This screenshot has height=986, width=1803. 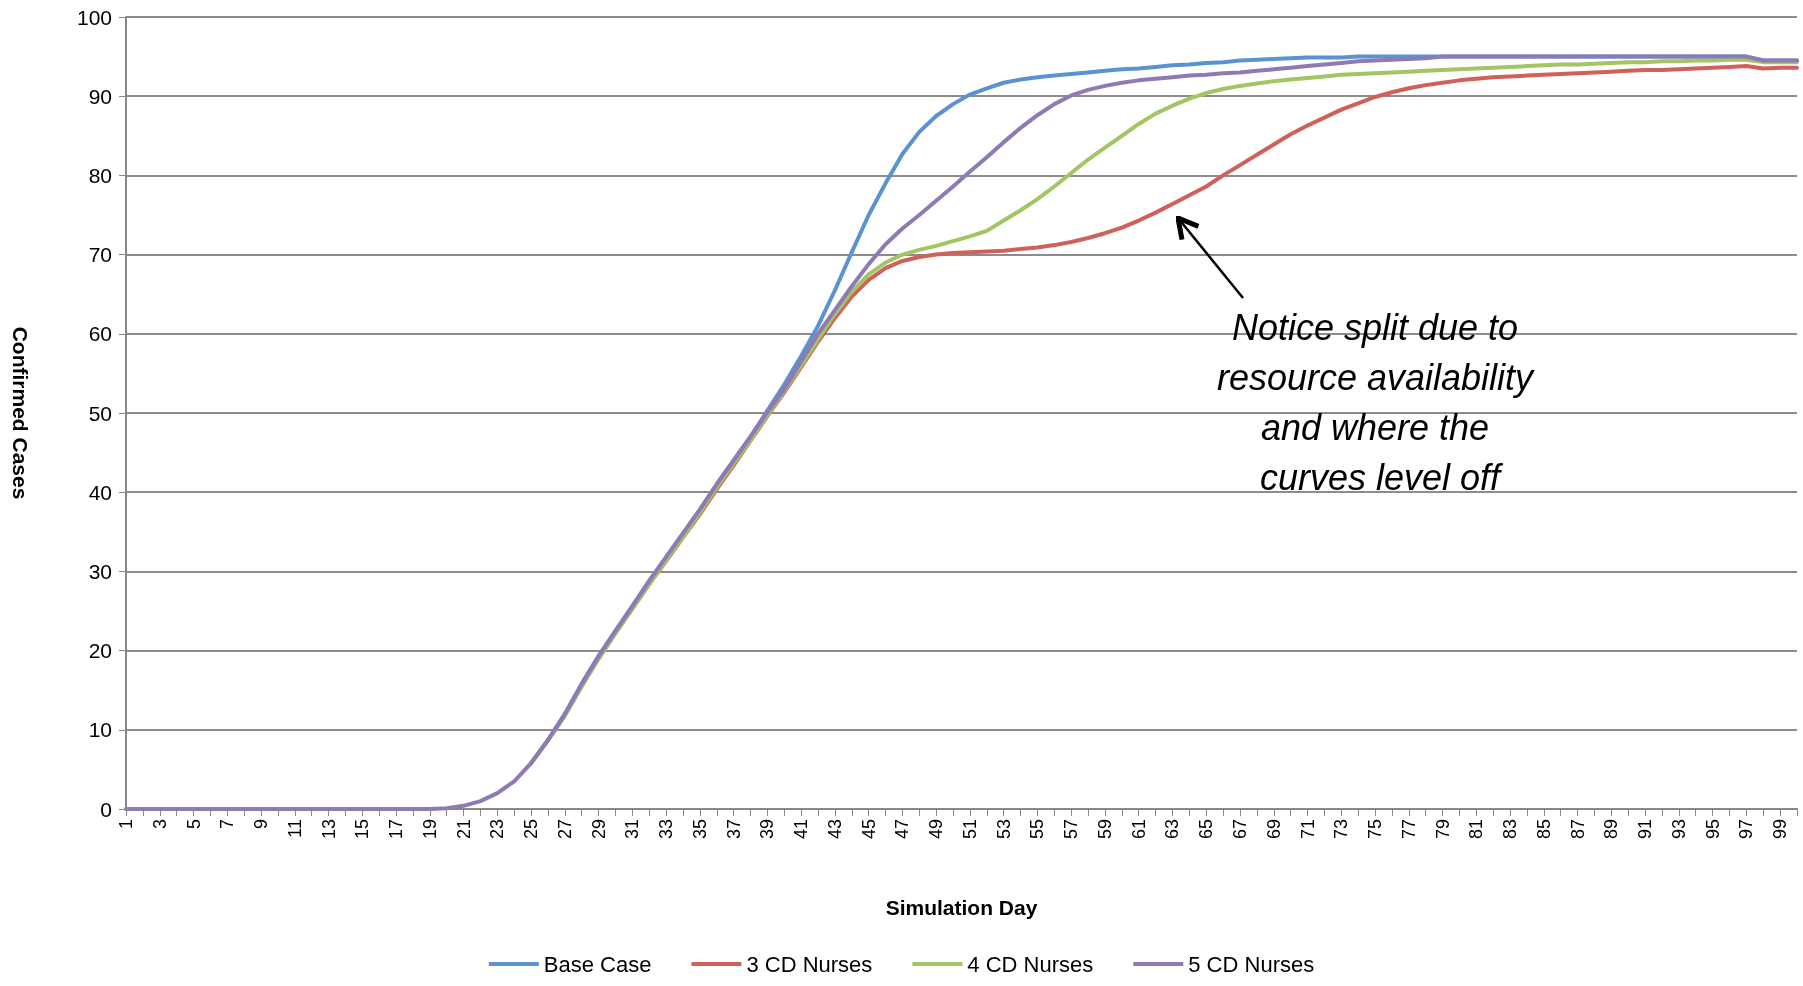 What do you see at coordinates (1240, 829) in the screenshot?
I see `x-tick-label: 67` at bounding box center [1240, 829].